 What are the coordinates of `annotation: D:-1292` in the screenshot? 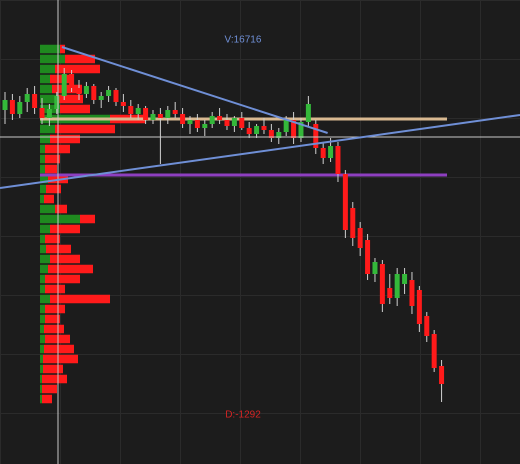 It's located at (243, 415).